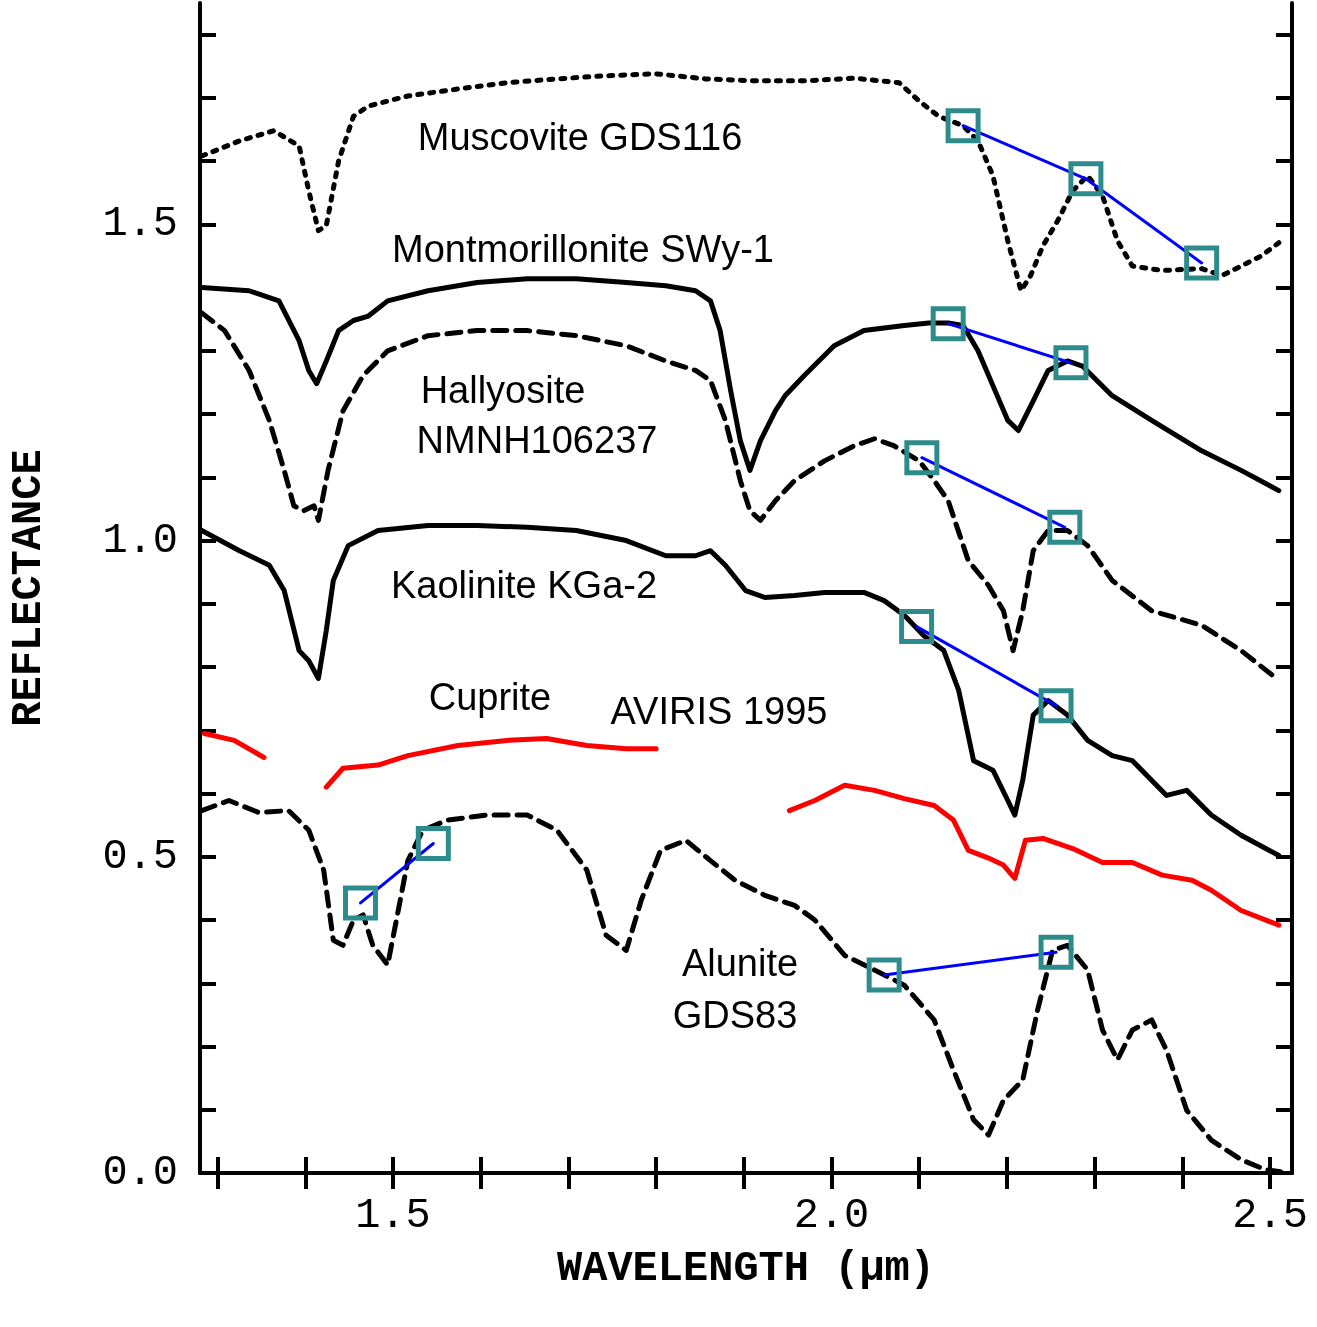 The image size is (1317, 1327). I want to click on annotation: AVIRIS 1995, so click(719, 711).